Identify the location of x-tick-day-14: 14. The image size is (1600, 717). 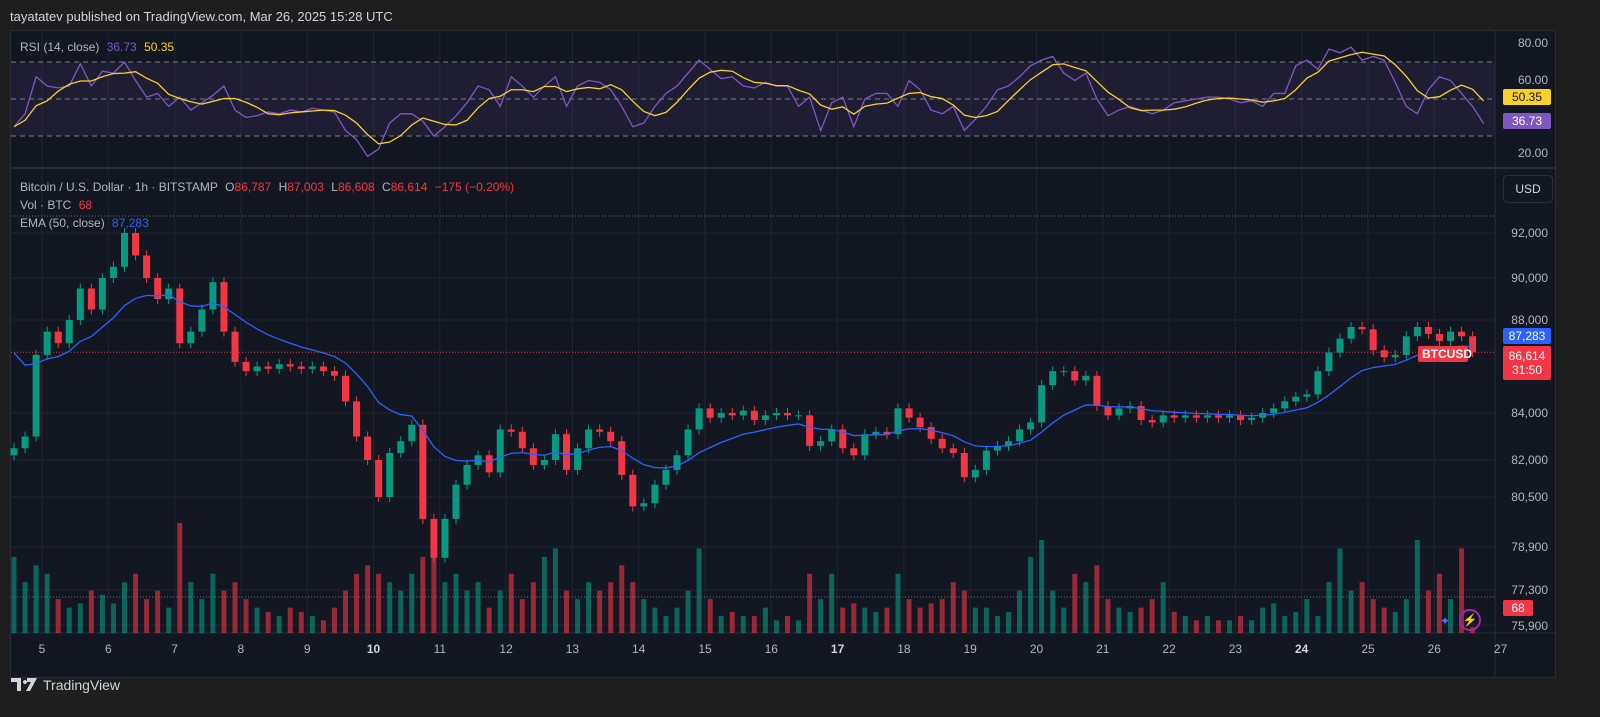
(639, 649).